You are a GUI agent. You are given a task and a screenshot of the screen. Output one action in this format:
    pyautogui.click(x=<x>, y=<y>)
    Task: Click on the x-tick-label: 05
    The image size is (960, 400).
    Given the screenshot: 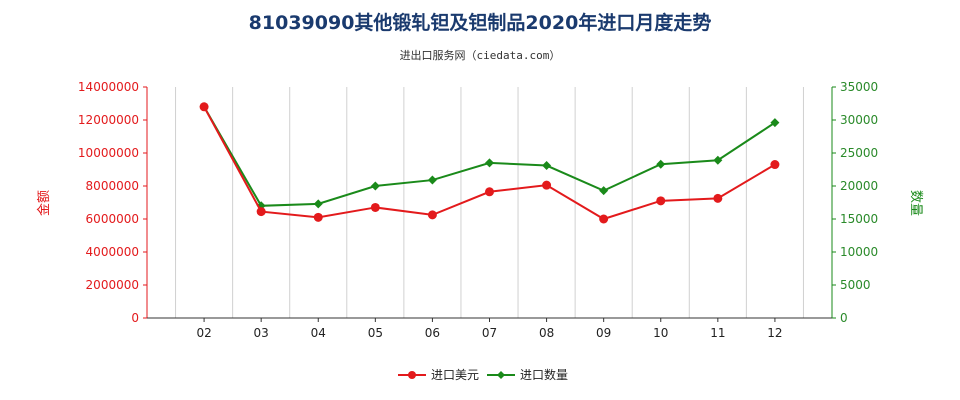 What is the action you would take?
    pyautogui.click(x=375, y=333)
    